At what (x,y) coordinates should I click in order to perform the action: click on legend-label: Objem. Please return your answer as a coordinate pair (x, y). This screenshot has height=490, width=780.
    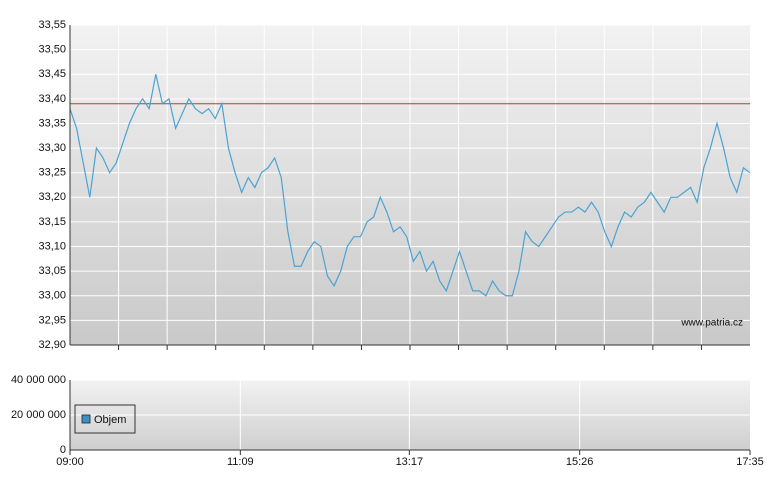
    Looking at the image, I should click on (110, 420).